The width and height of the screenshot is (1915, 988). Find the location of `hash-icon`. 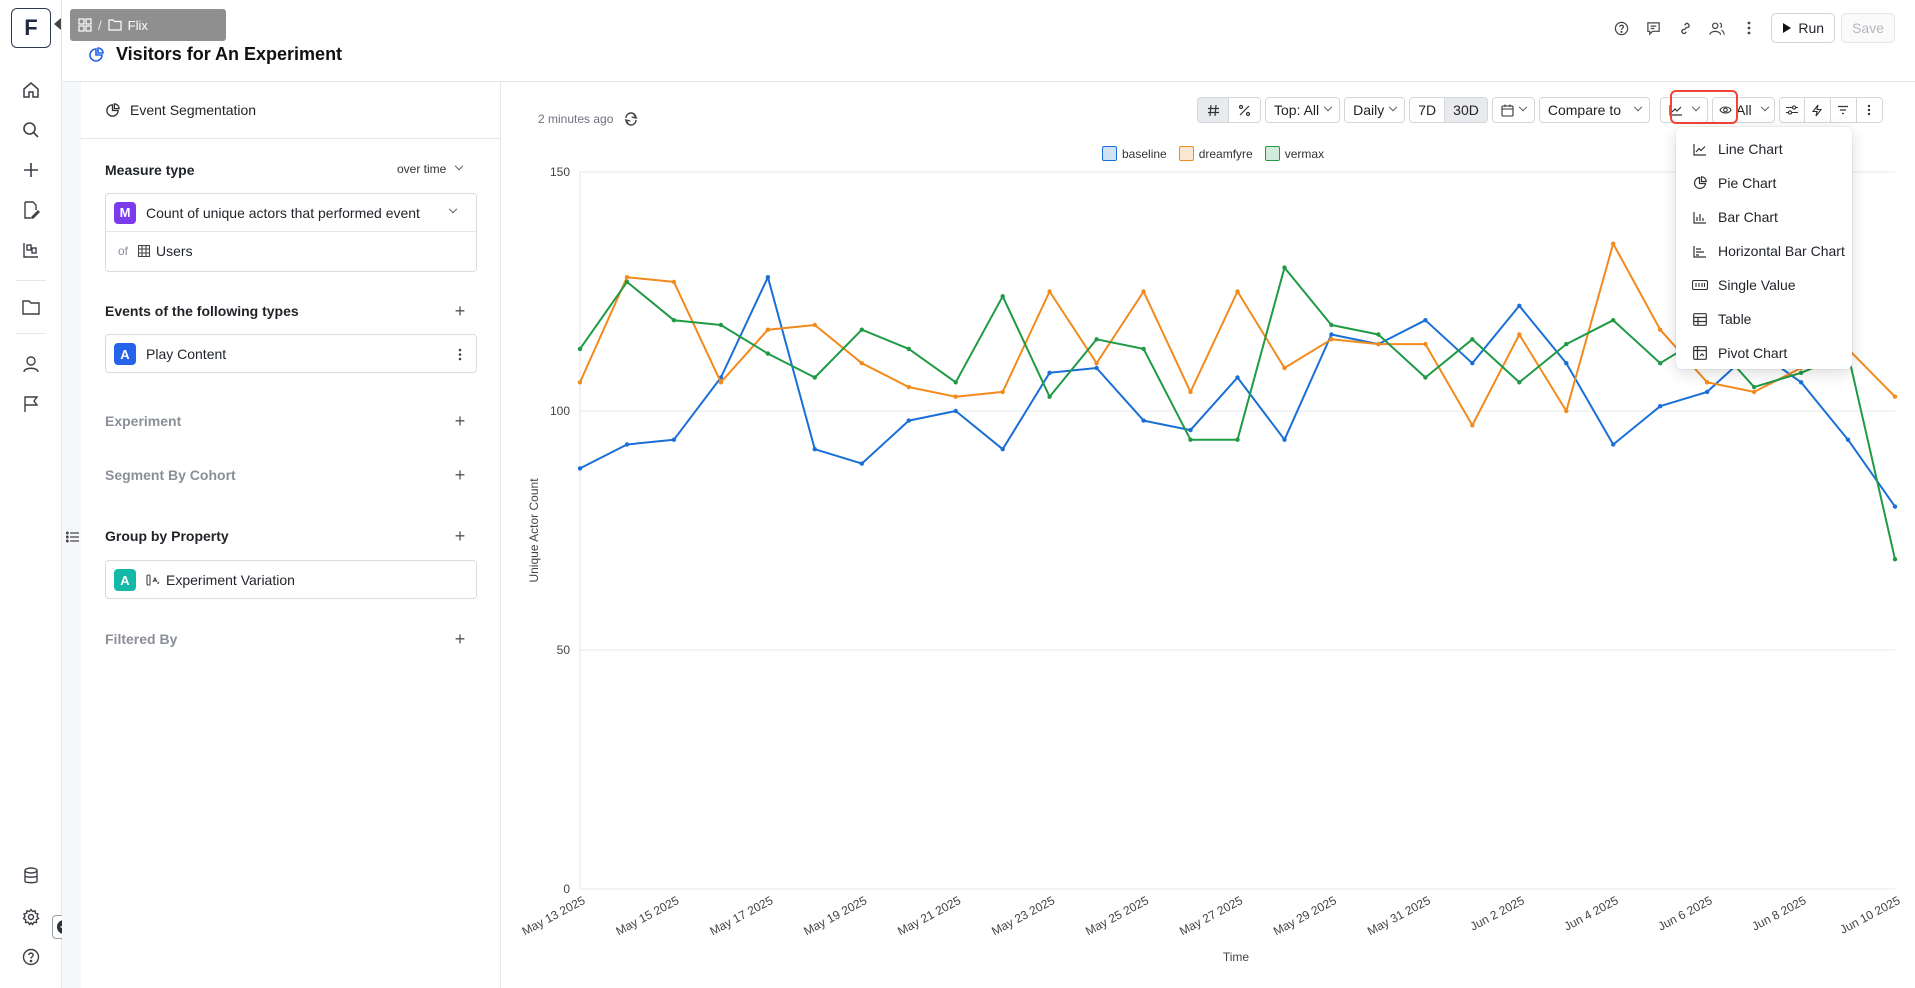

hash-icon is located at coordinates (1213, 110).